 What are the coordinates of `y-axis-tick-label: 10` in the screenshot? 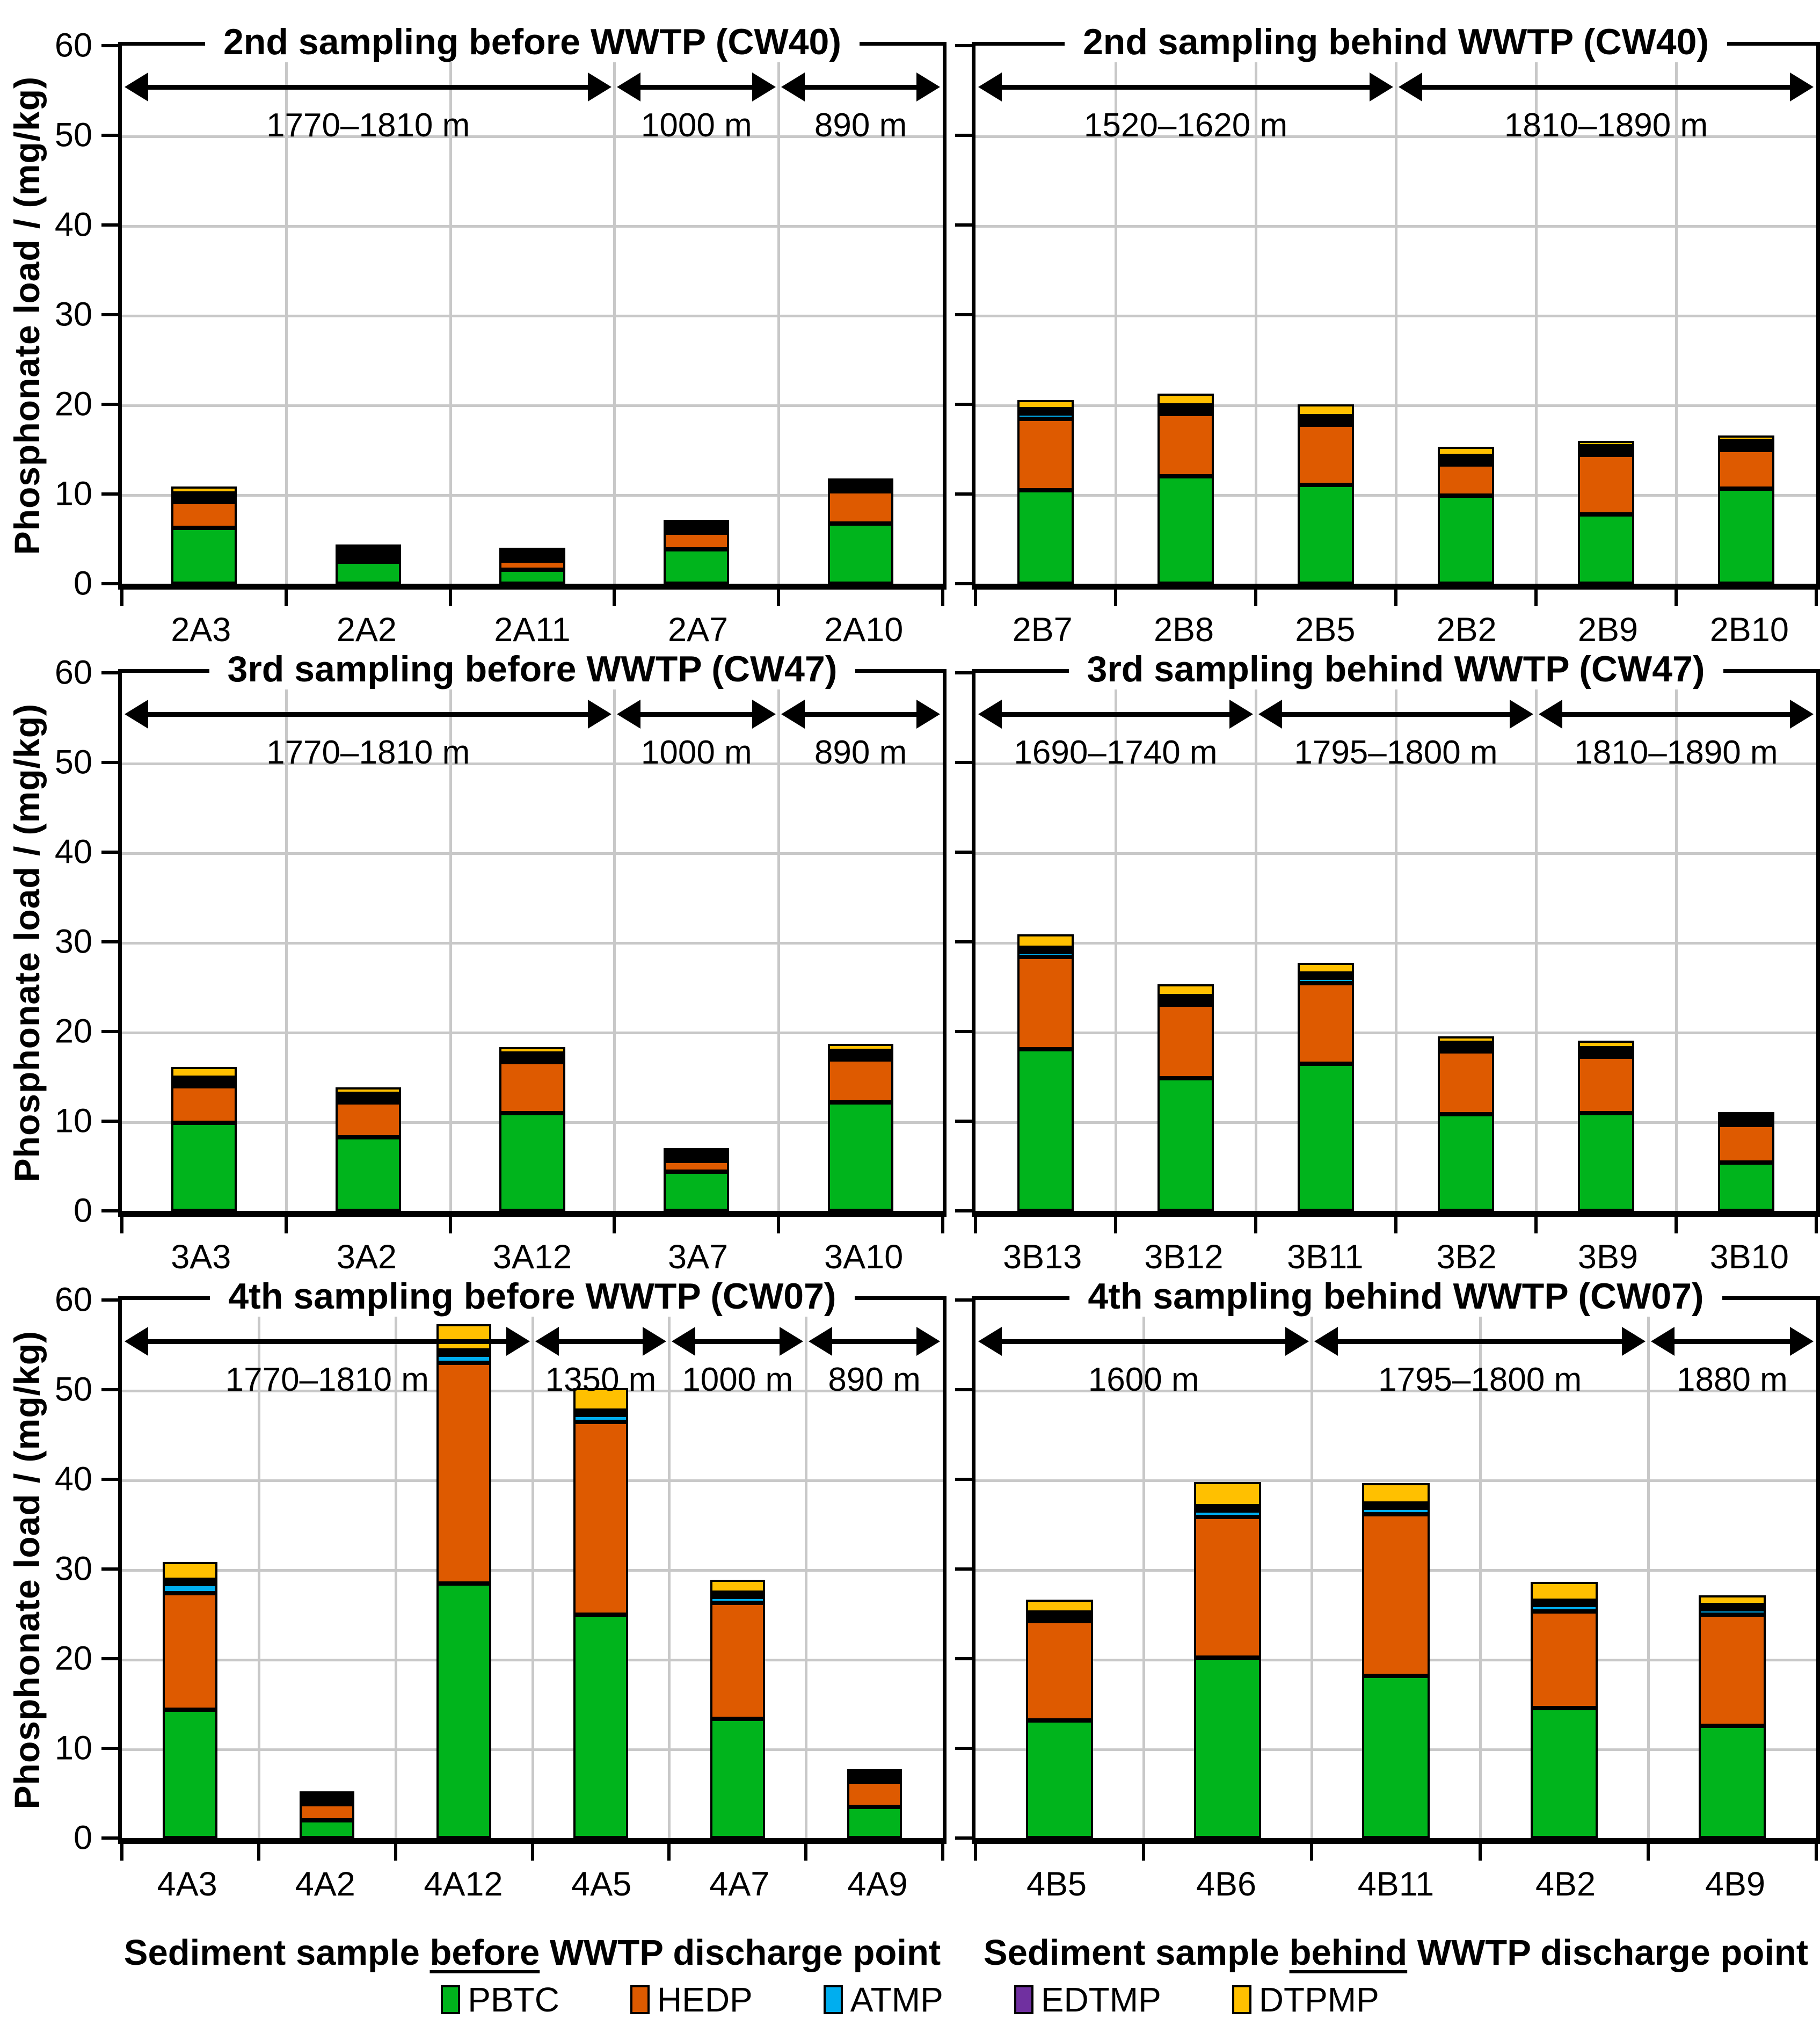 It's located at (73, 1121).